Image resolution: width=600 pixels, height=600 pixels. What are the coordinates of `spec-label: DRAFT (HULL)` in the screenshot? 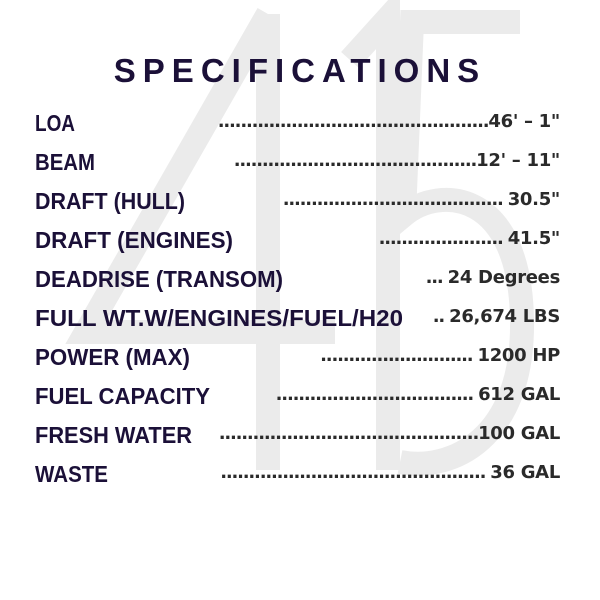 It's located at (110, 201).